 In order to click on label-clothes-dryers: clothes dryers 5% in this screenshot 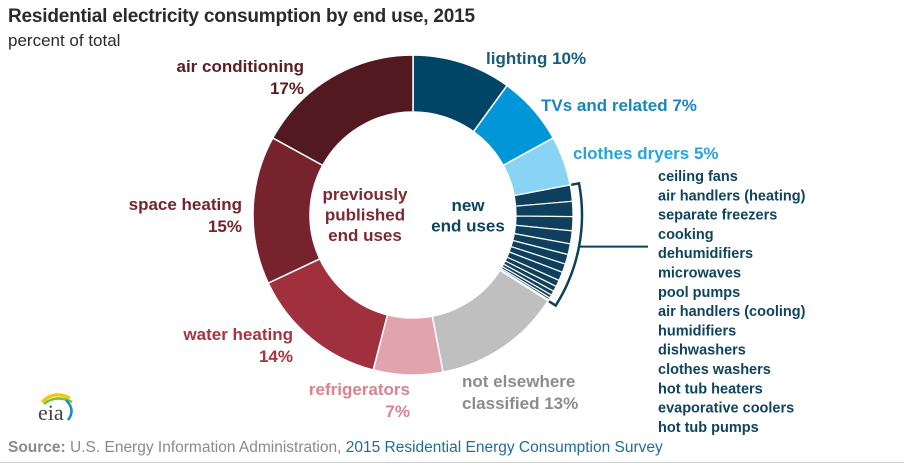, I will do `click(646, 153)`.